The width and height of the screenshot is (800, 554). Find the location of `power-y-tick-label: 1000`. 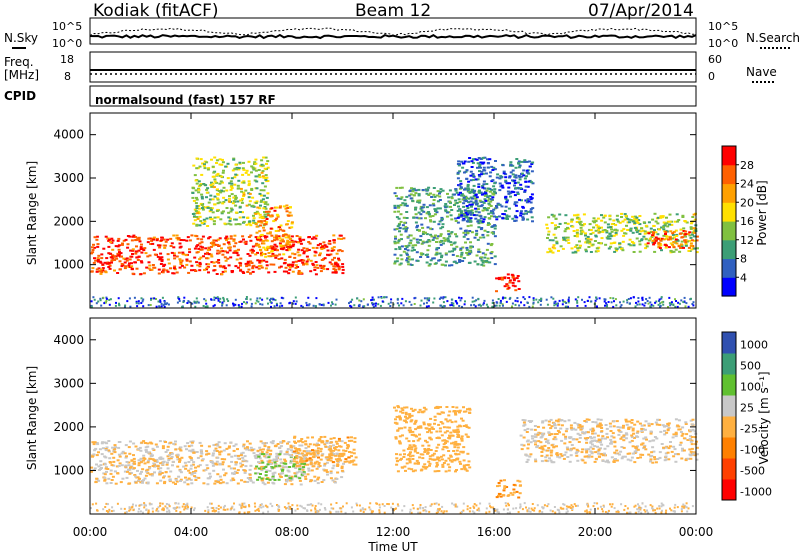

power-y-tick-label: 1000 is located at coordinates (68, 265).